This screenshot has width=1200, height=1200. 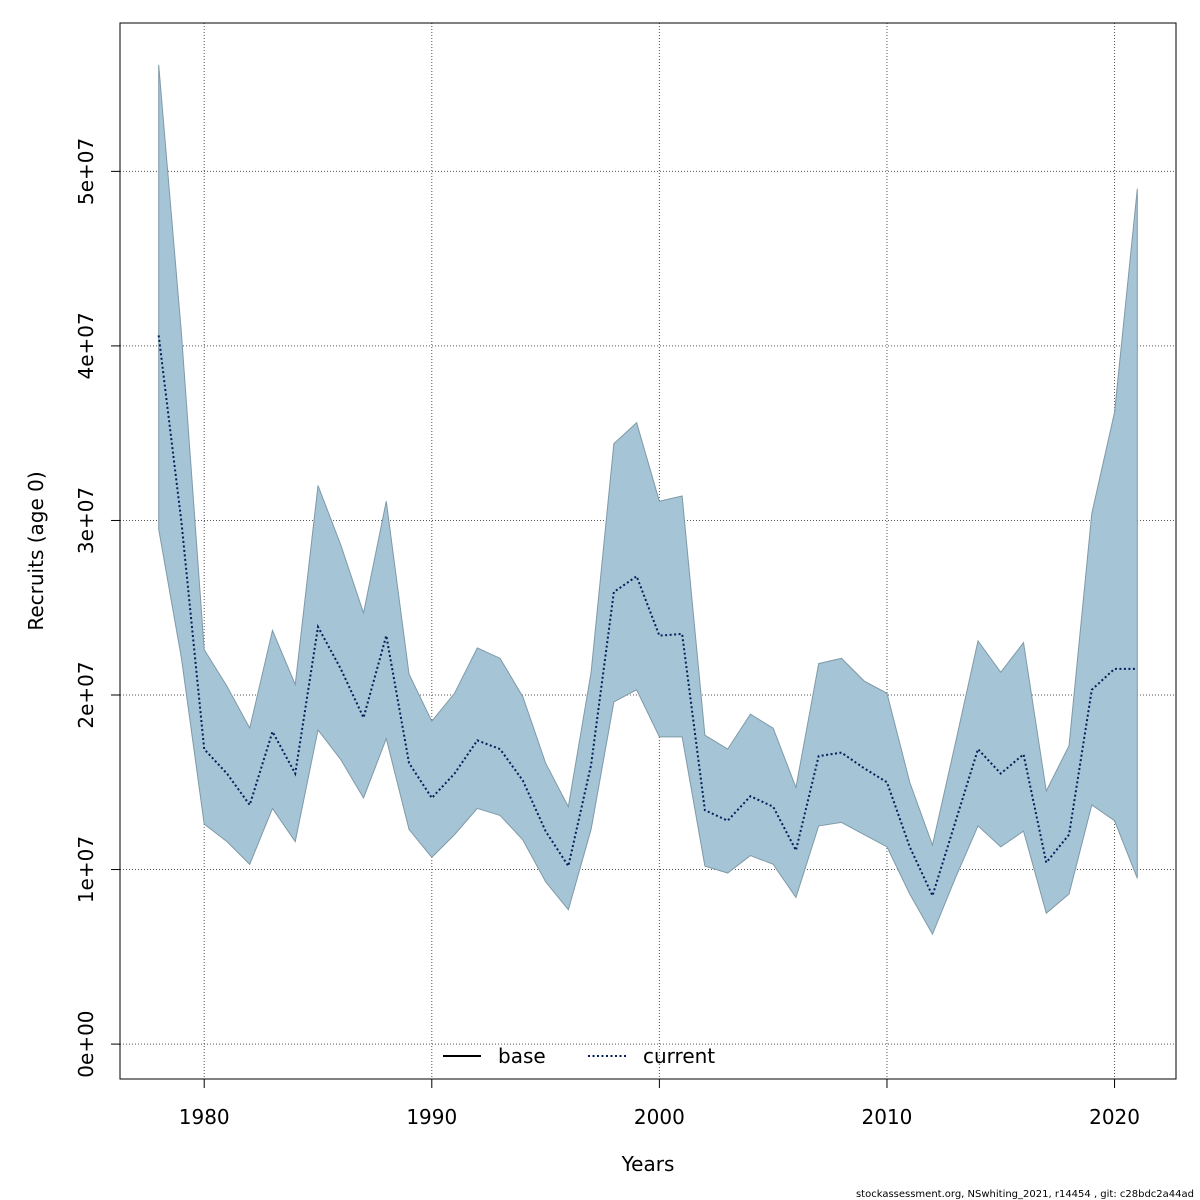 What do you see at coordinates (679, 1056) in the screenshot?
I see `legend-label-current: current` at bounding box center [679, 1056].